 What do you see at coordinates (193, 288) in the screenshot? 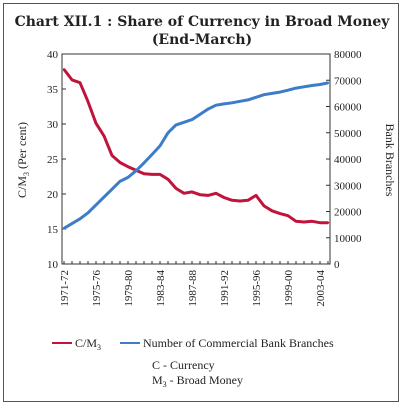
I see `x-tick-label: 1987-88` at bounding box center [193, 288].